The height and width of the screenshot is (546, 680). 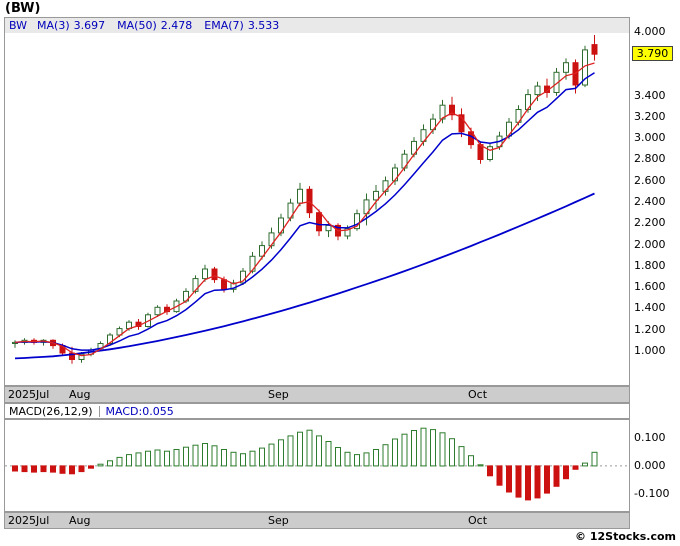 What do you see at coordinates (650, 307) in the screenshot?
I see `price-tick-label: 1.400` at bounding box center [650, 307].